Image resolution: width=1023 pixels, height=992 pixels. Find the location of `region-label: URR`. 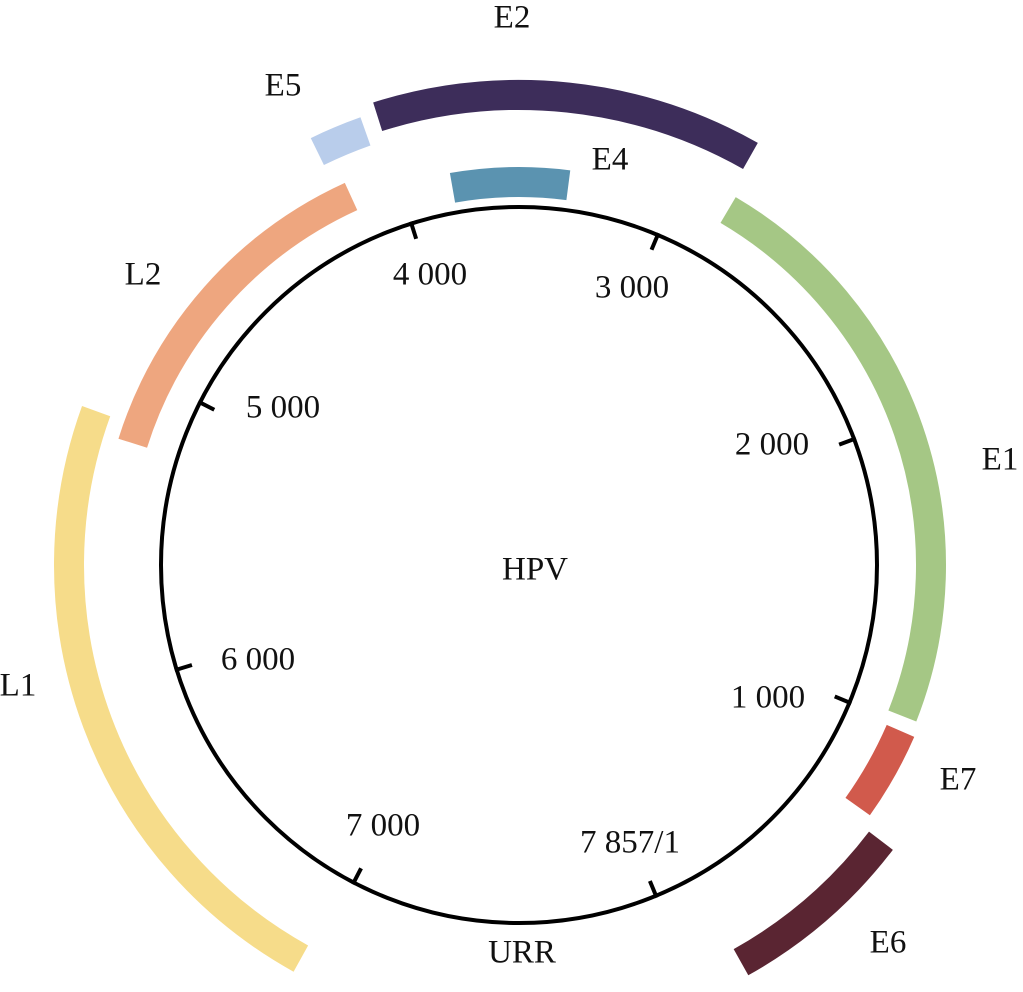

region-label: URR is located at coordinates (522, 953).